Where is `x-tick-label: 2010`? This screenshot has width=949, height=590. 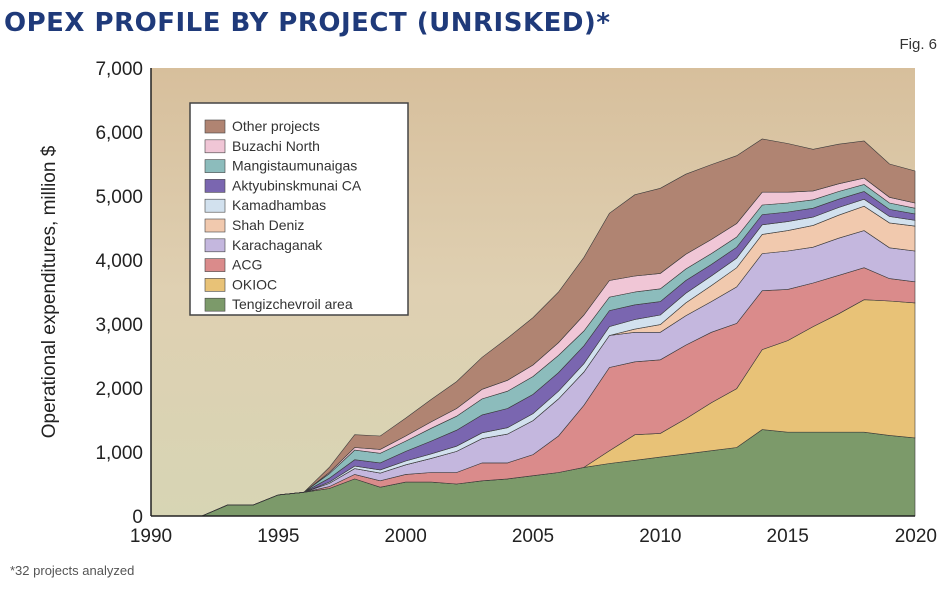 x-tick-label: 2010 is located at coordinates (660, 536).